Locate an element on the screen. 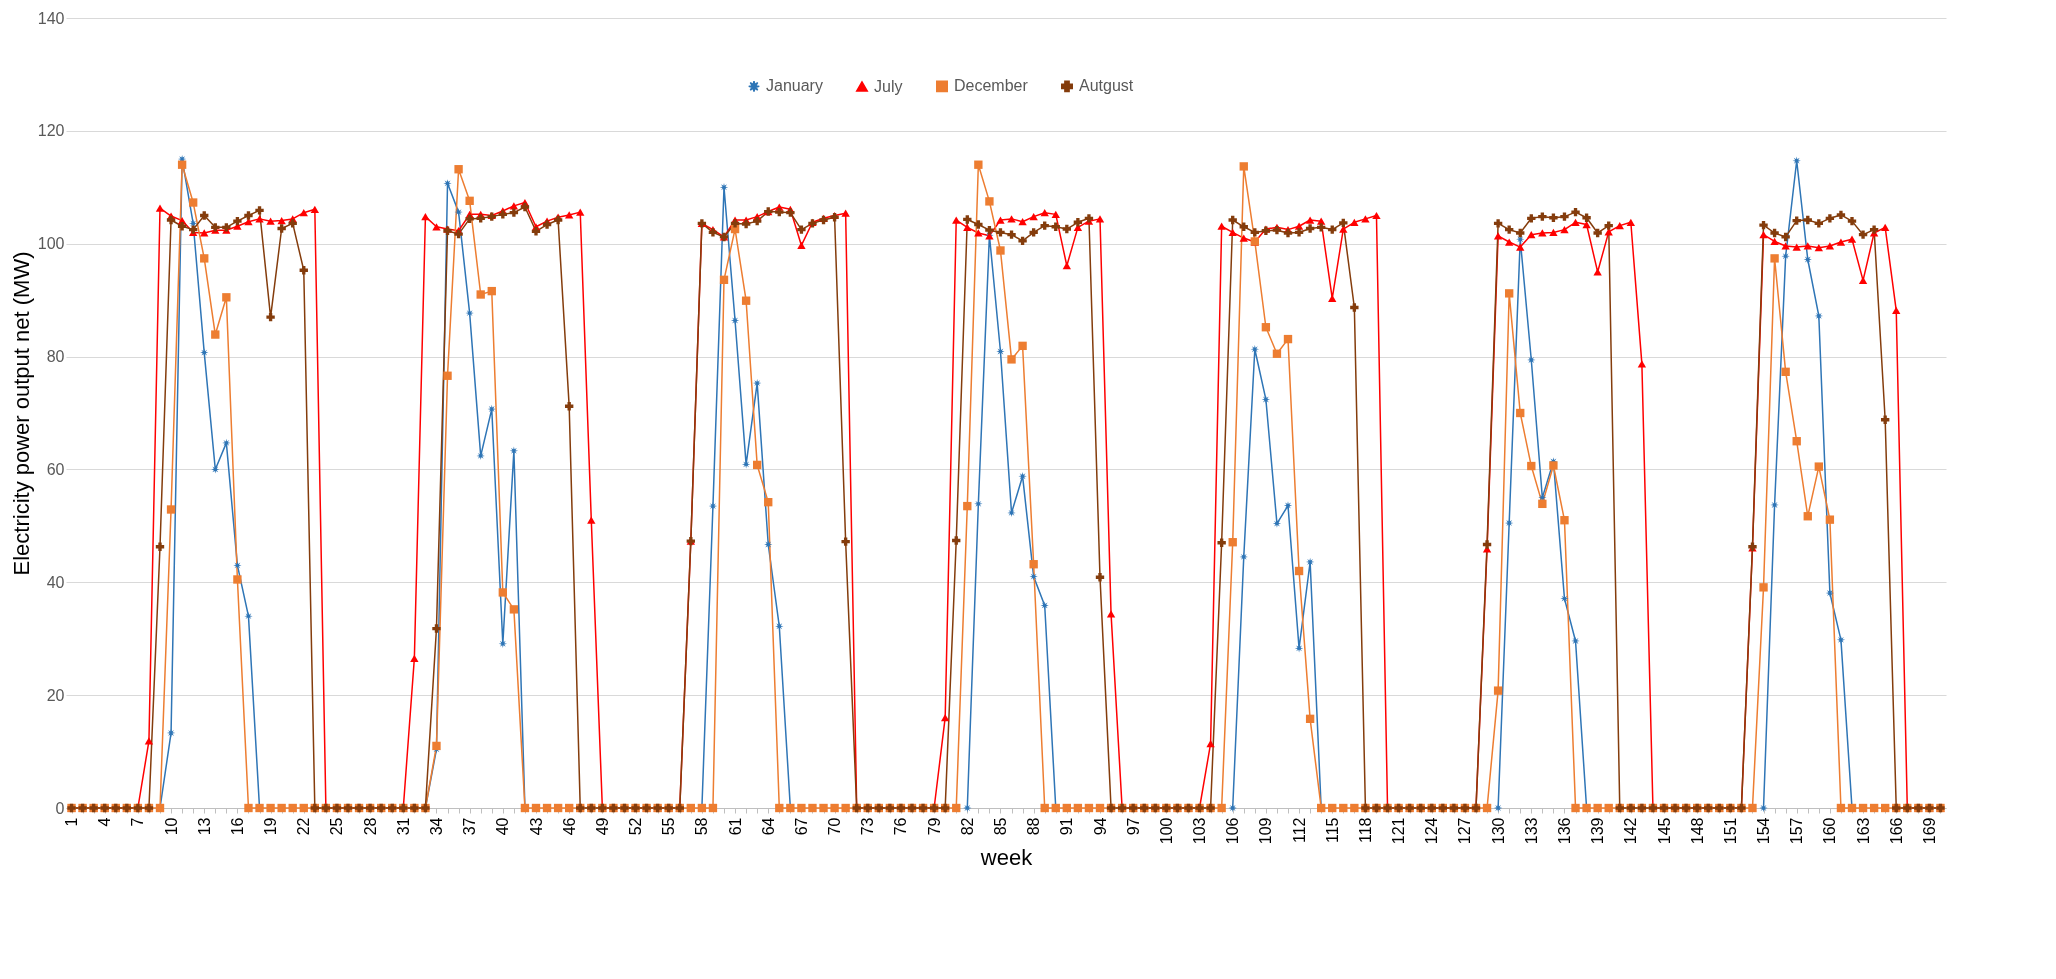 Image resolution: width=2056 pixels, height=979 pixels. y-axis-title: Electricity power output net (MW) is located at coordinates (21, 413).